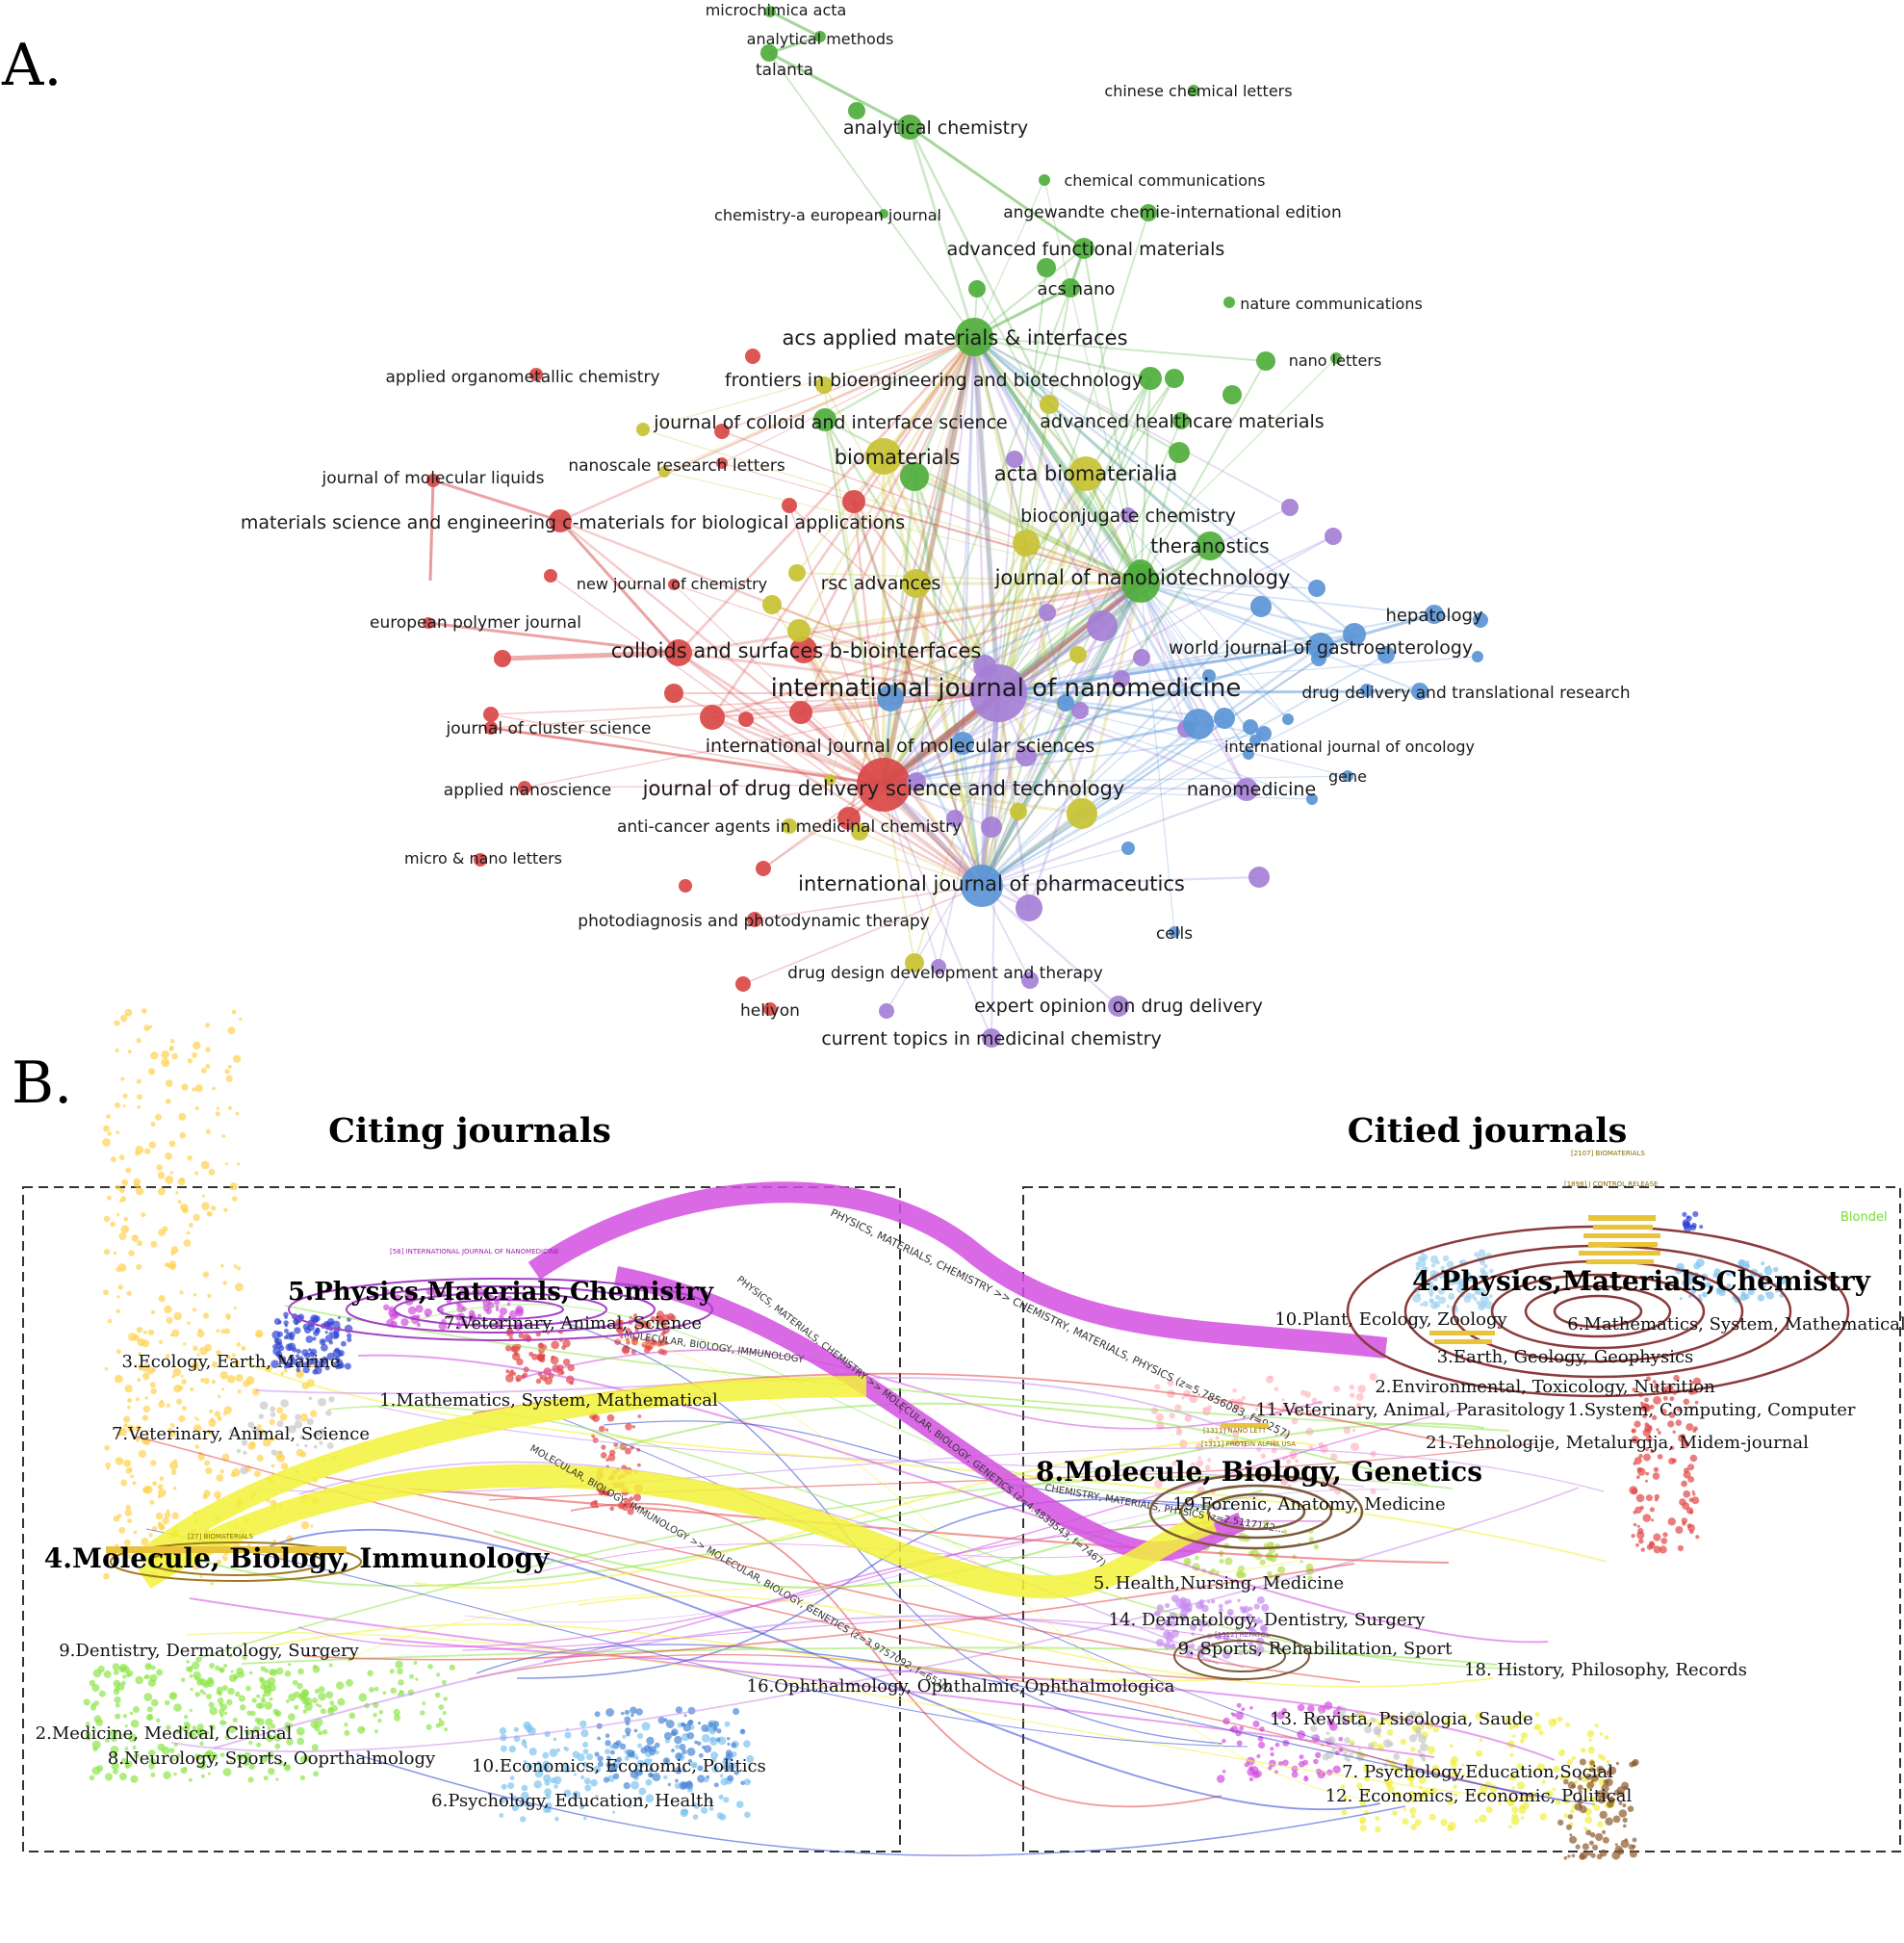 The width and height of the screenshot is (1904, 1943). What do you see at coordinates (991, 1038) in the screenshot?
I see `label-current-topics-in-medicinal-chemistry: current topics in medicinal chemistry` at bounding box center [991, 1038].